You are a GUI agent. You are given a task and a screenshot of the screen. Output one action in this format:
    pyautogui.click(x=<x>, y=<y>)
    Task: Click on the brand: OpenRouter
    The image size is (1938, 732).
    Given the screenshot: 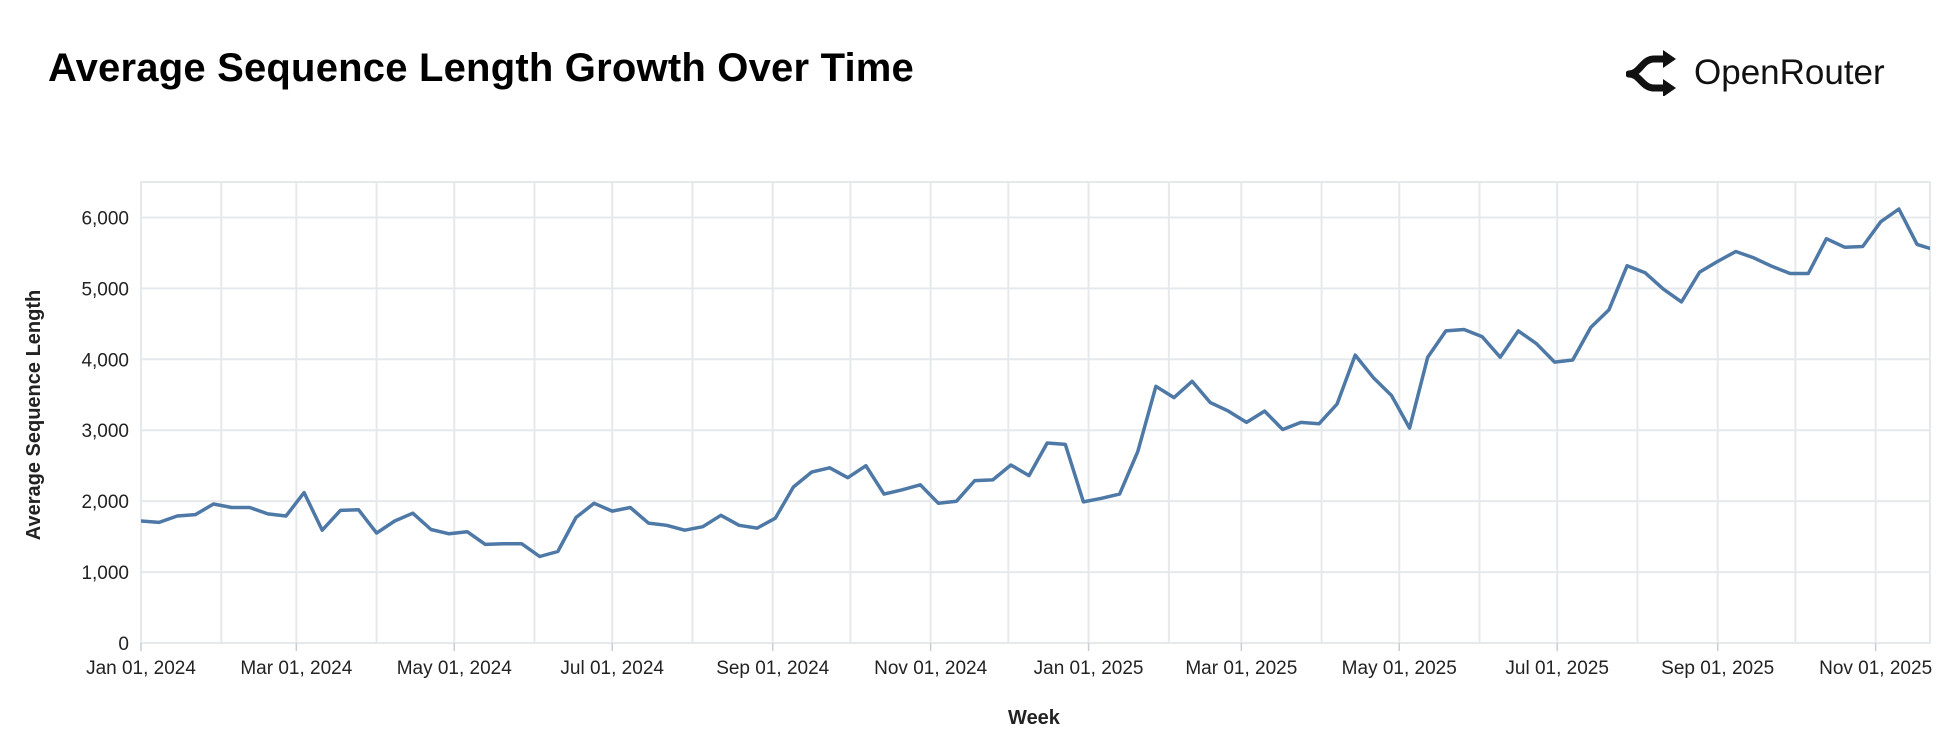 What is the action you would take?
    pyautogui.click(x=1755, y=73)
    